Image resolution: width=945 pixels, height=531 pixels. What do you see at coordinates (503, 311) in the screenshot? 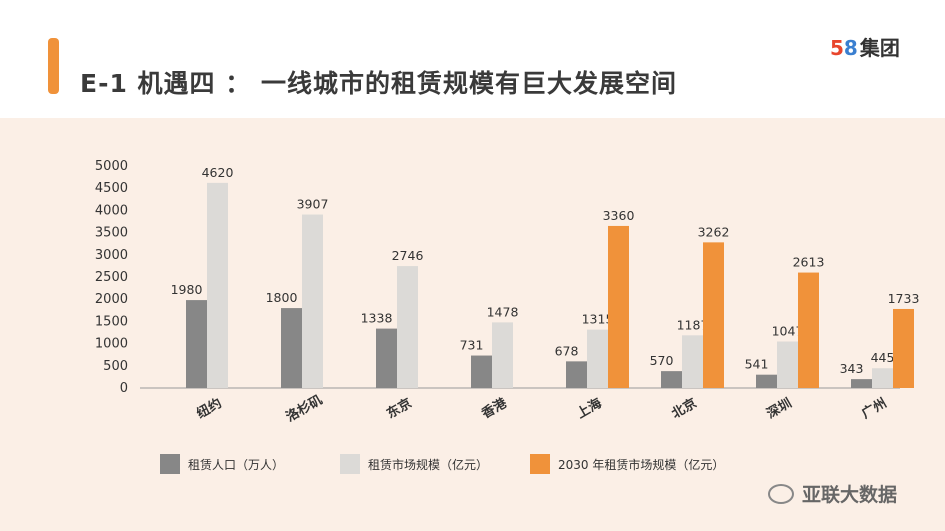
I see `data-label-s1-3: 1478` at bounding box center [503, 311].